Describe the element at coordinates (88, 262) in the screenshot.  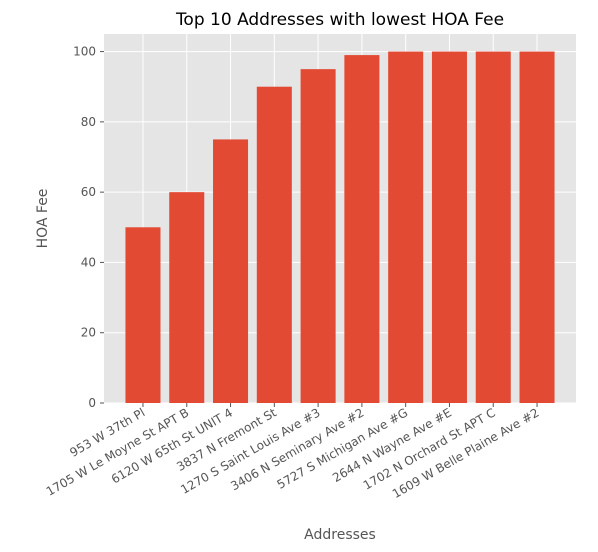
I see `y-tick-label: 40` at that location.